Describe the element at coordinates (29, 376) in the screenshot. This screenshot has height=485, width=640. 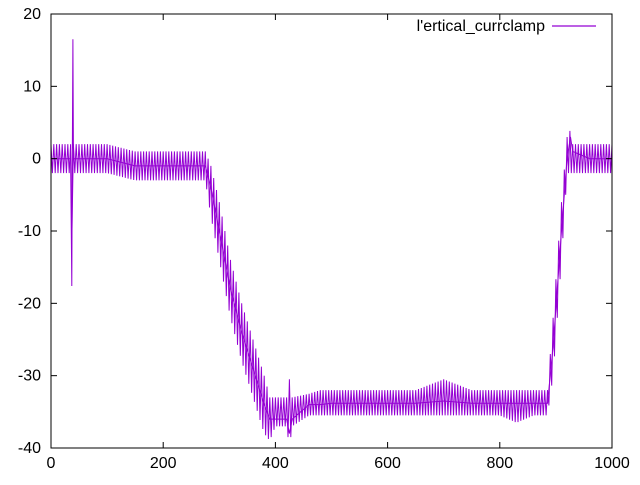
I see `y-tick-label: -30` at that location.